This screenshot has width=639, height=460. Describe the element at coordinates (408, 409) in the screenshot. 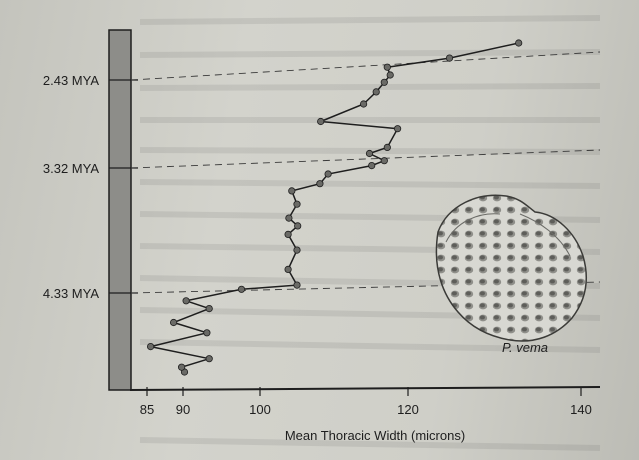

I see `x-tick-label: 120` at that location.